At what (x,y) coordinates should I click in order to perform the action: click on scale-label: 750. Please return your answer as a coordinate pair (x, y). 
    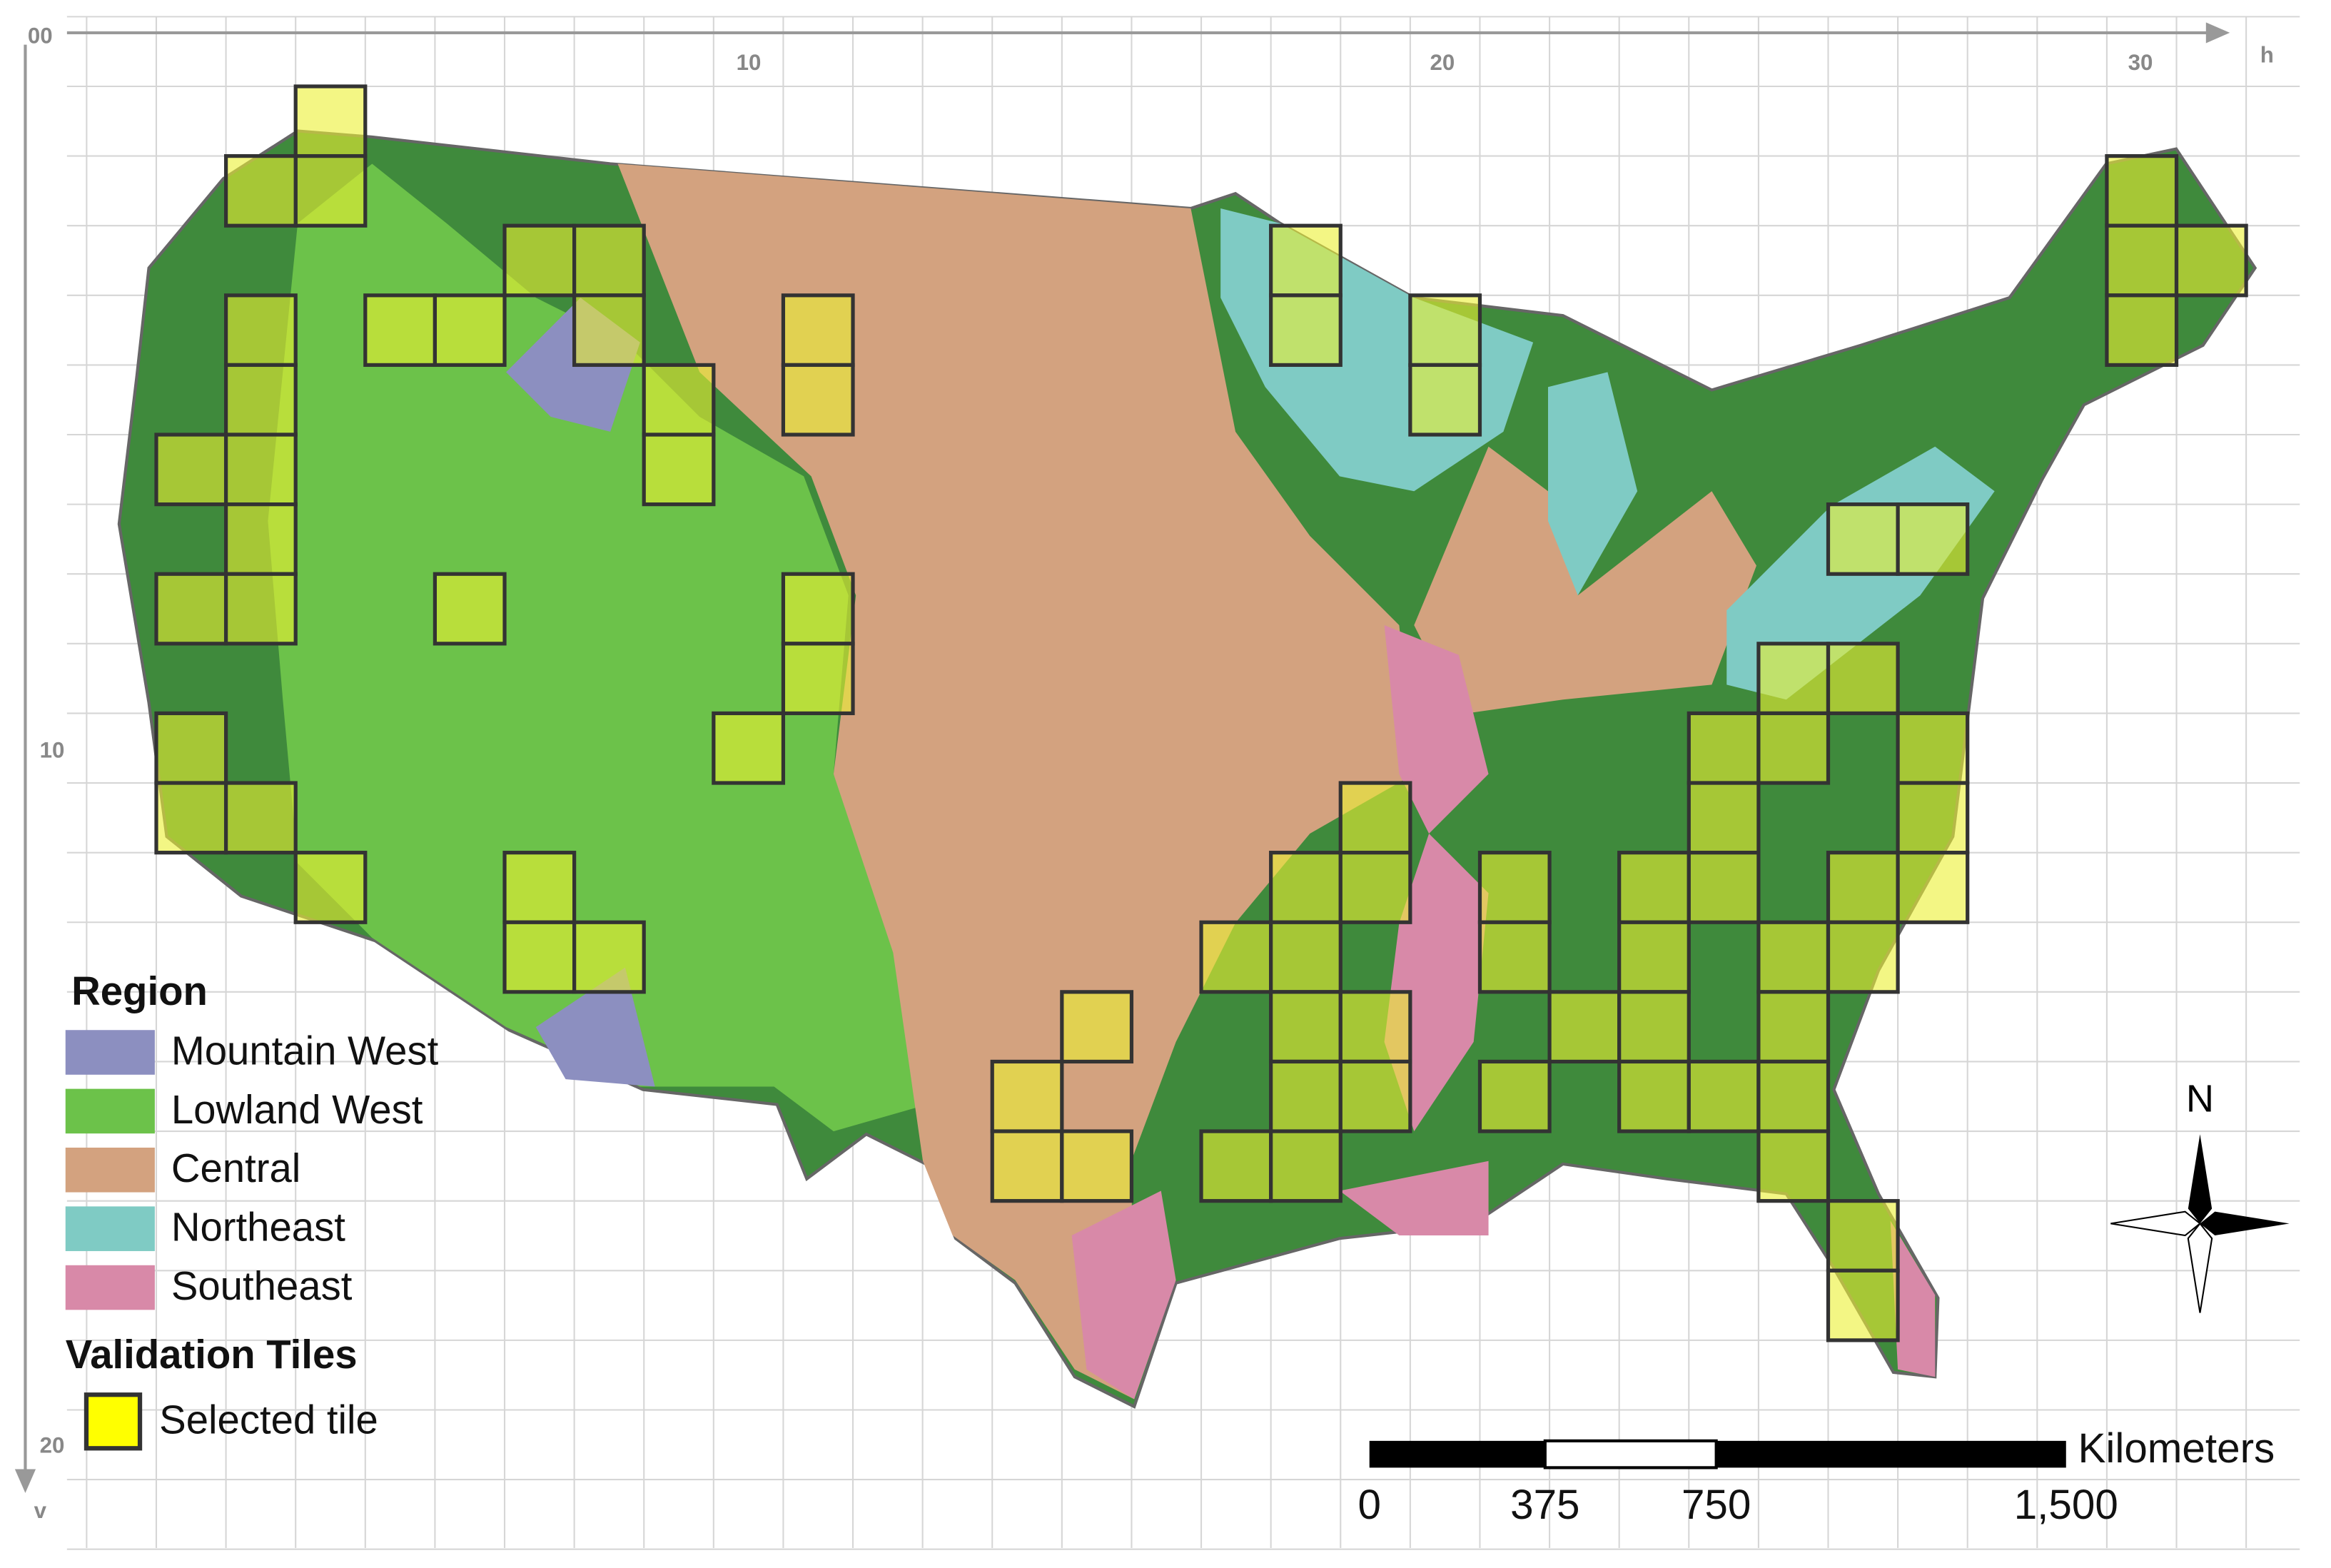
    Looking at the image, I should click on (1716, 1505).